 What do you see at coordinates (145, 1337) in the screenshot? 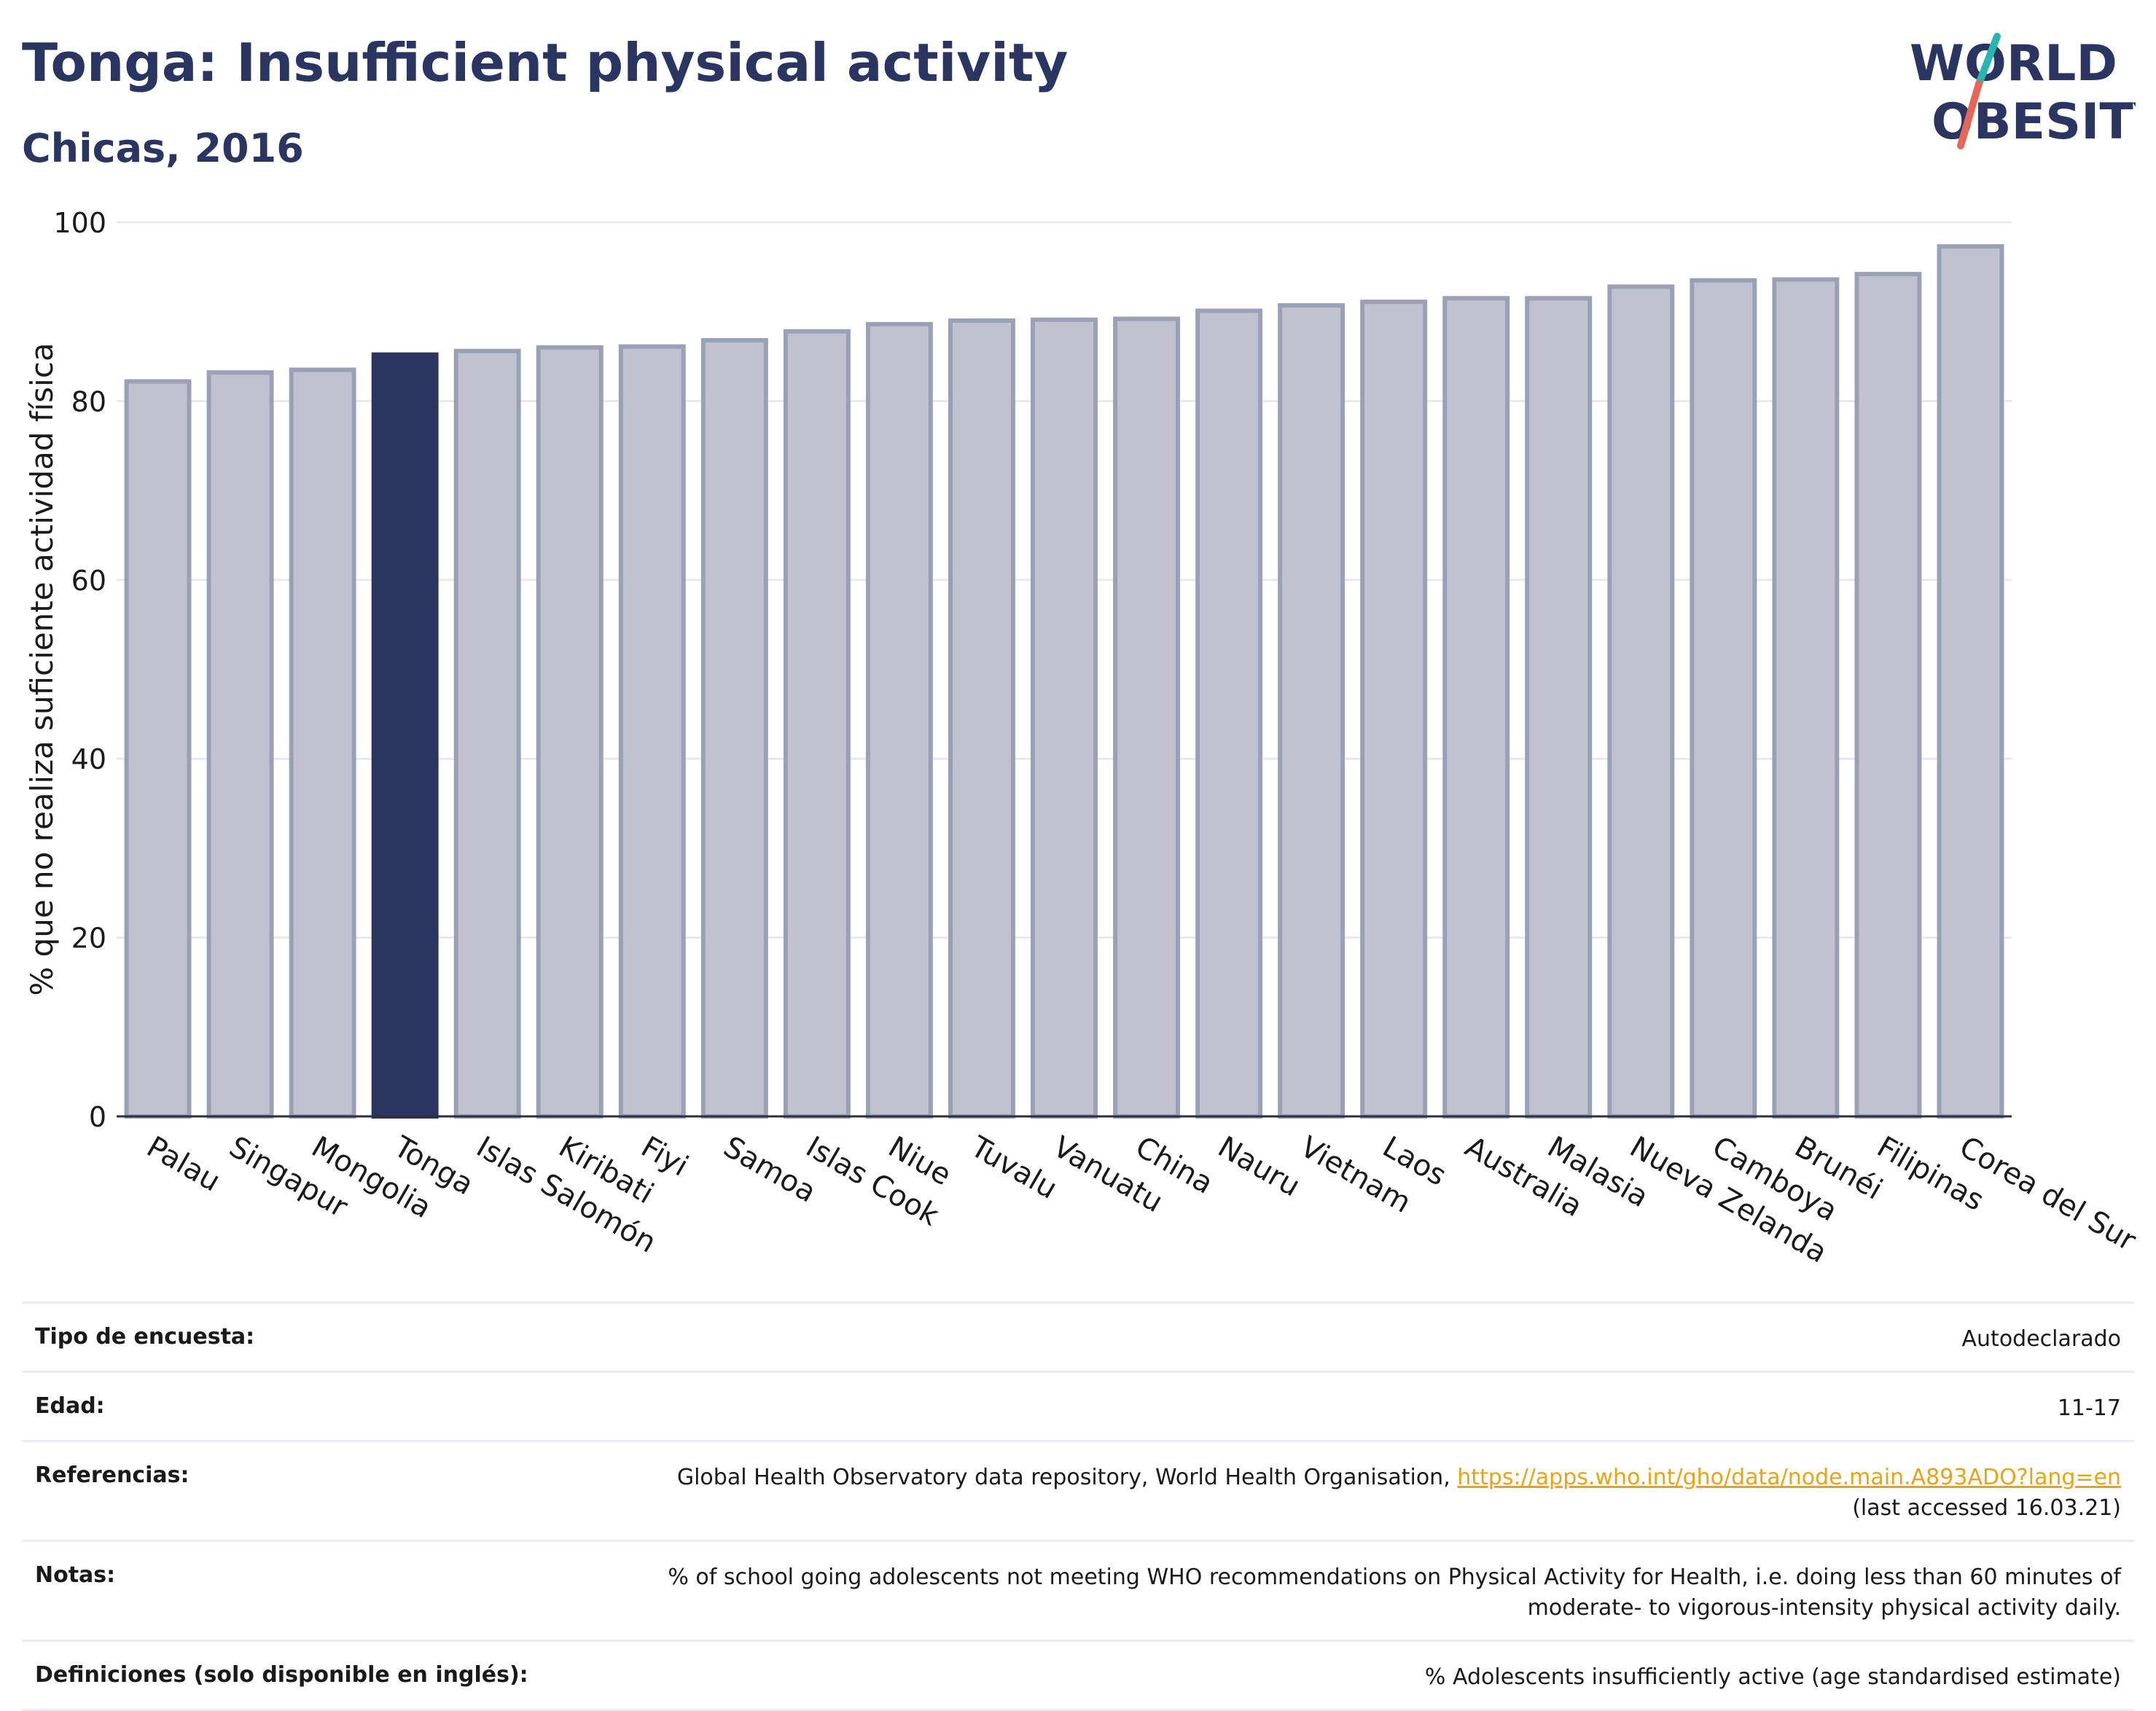
I see `survey-label: Tipo de encuesta:` at bounding box center [145, 1337].